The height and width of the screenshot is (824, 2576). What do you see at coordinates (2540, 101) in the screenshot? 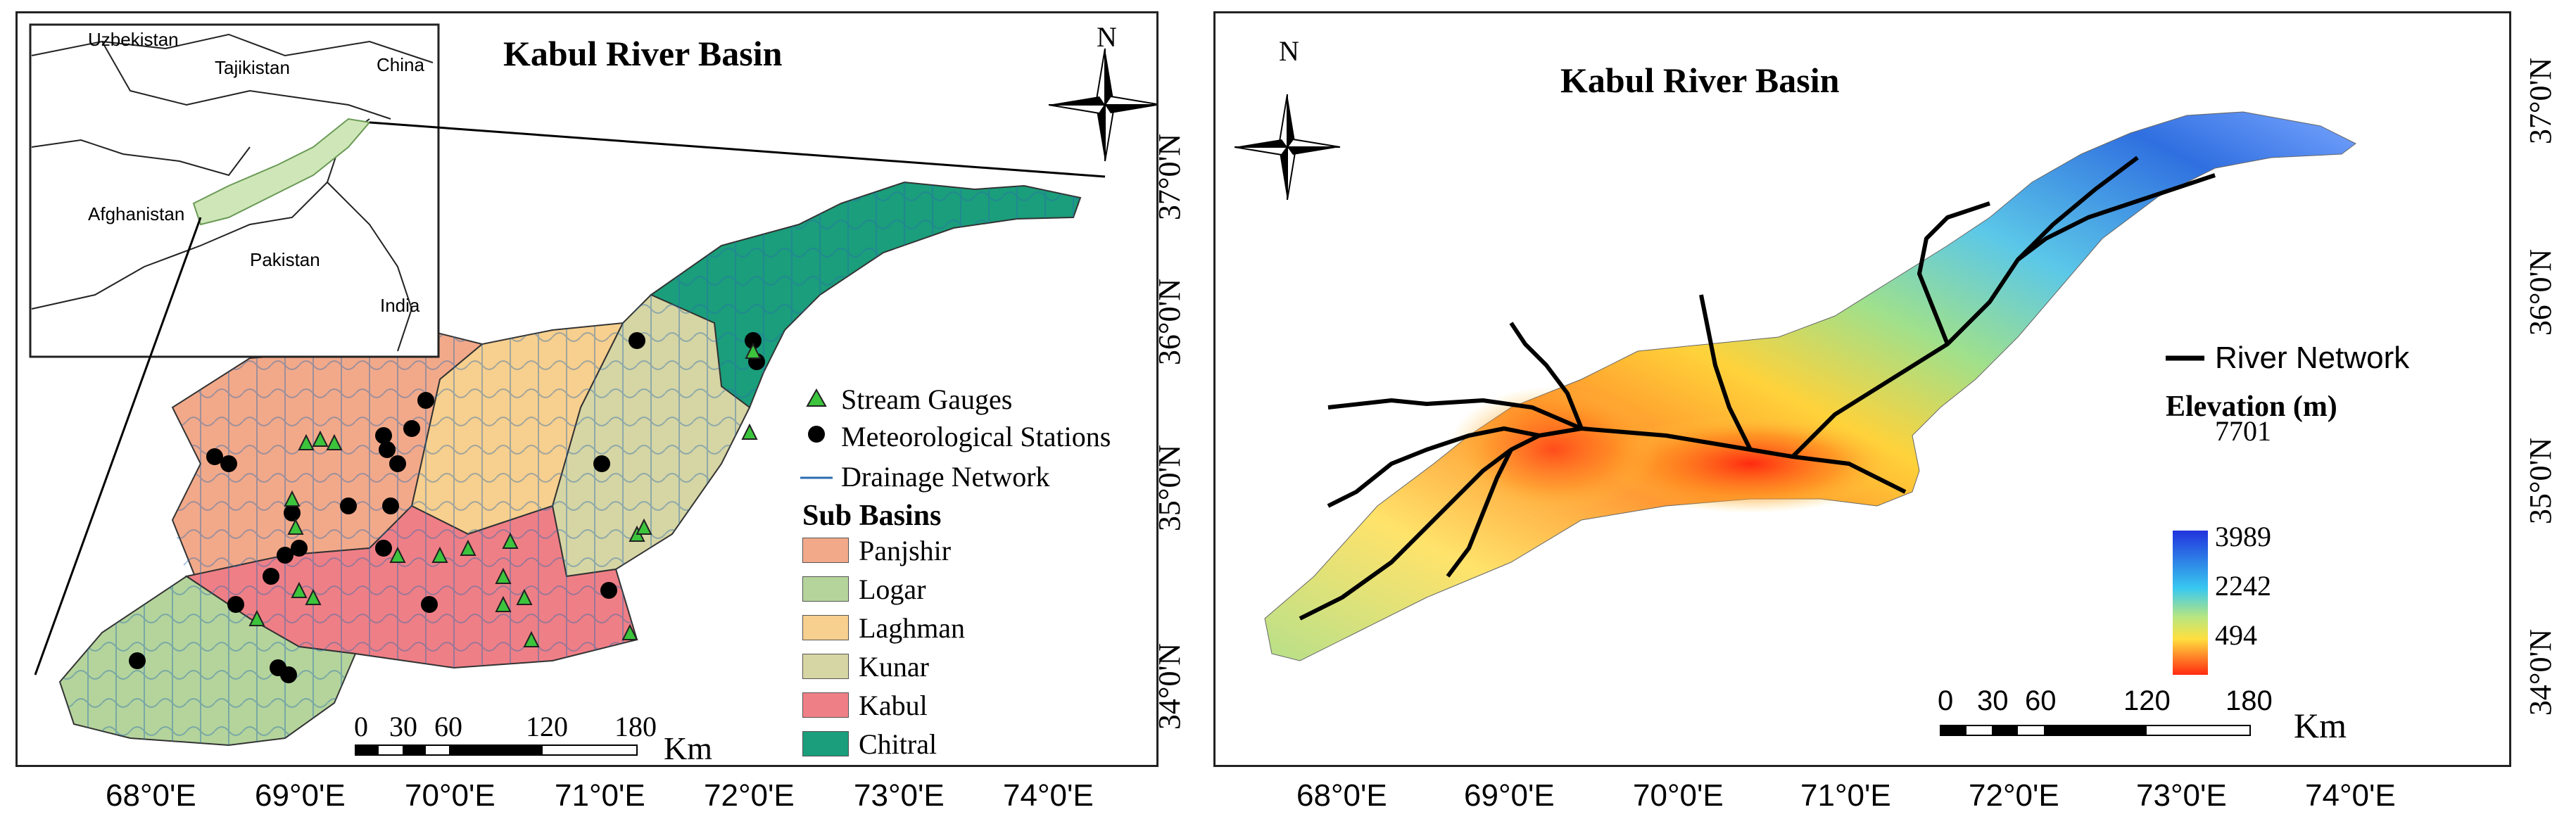
I see `right-lat-37: 37°0'N` at bounding box center [2540, 101].